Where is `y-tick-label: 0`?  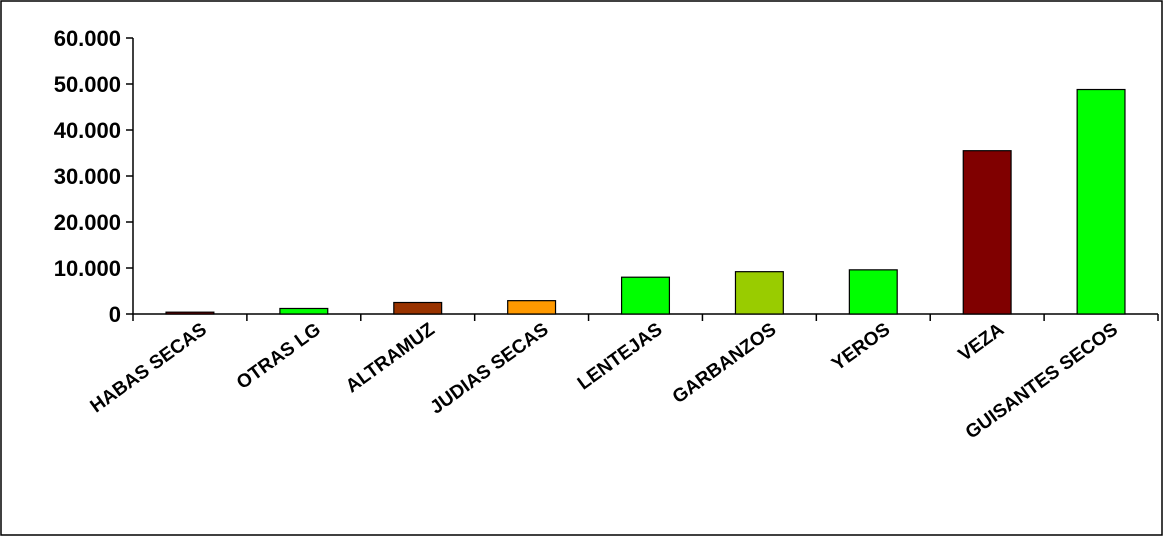 y-tick-label: 0 is located at coordinates (115, 314).